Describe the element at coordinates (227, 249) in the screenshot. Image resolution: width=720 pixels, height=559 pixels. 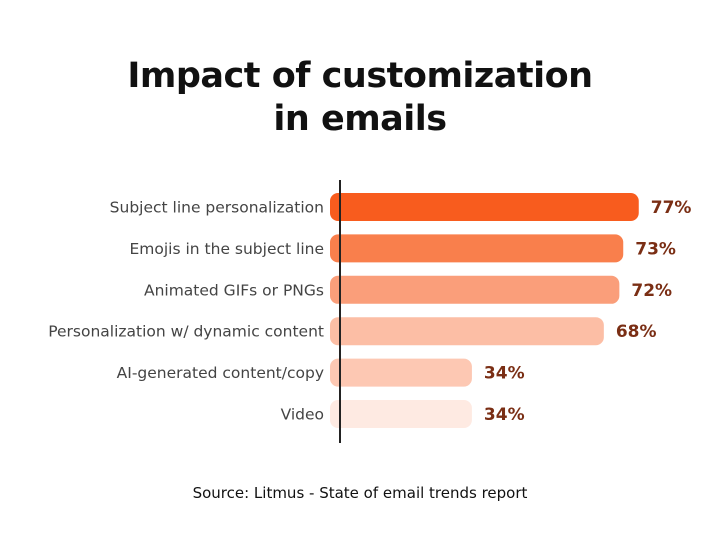
I see `category-label: Emojis in the subject line` at that location.